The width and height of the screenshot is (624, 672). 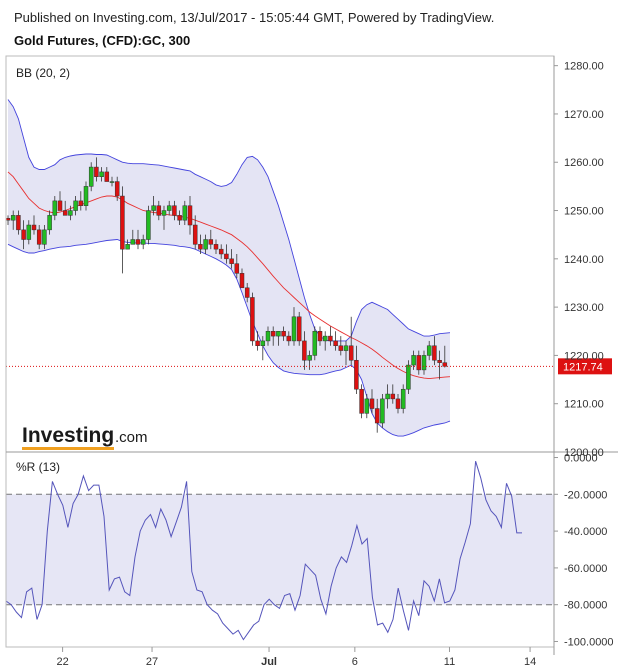 I want to click on last-price-label: 1217.74, so click(x=583, y=367).